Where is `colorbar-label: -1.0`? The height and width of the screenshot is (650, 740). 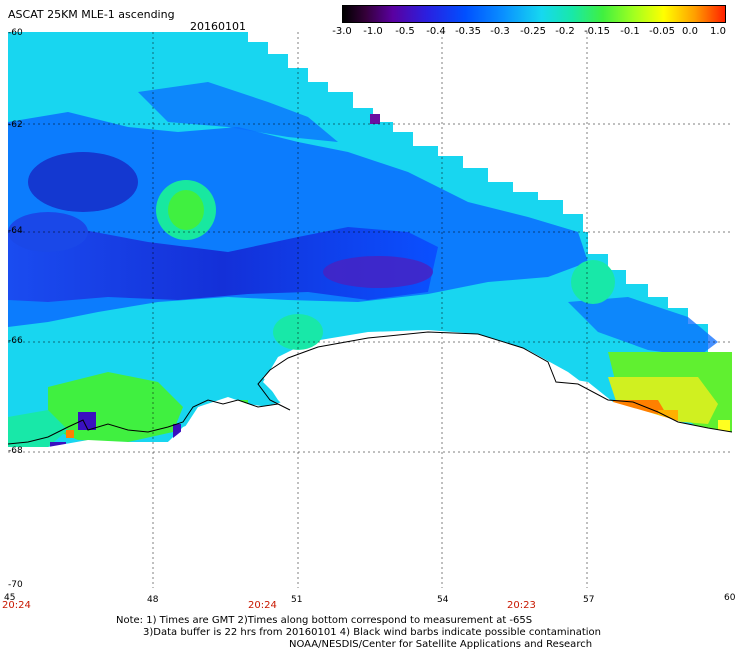
colorbar-label: -1.0 is located at coordinates (373, 31).